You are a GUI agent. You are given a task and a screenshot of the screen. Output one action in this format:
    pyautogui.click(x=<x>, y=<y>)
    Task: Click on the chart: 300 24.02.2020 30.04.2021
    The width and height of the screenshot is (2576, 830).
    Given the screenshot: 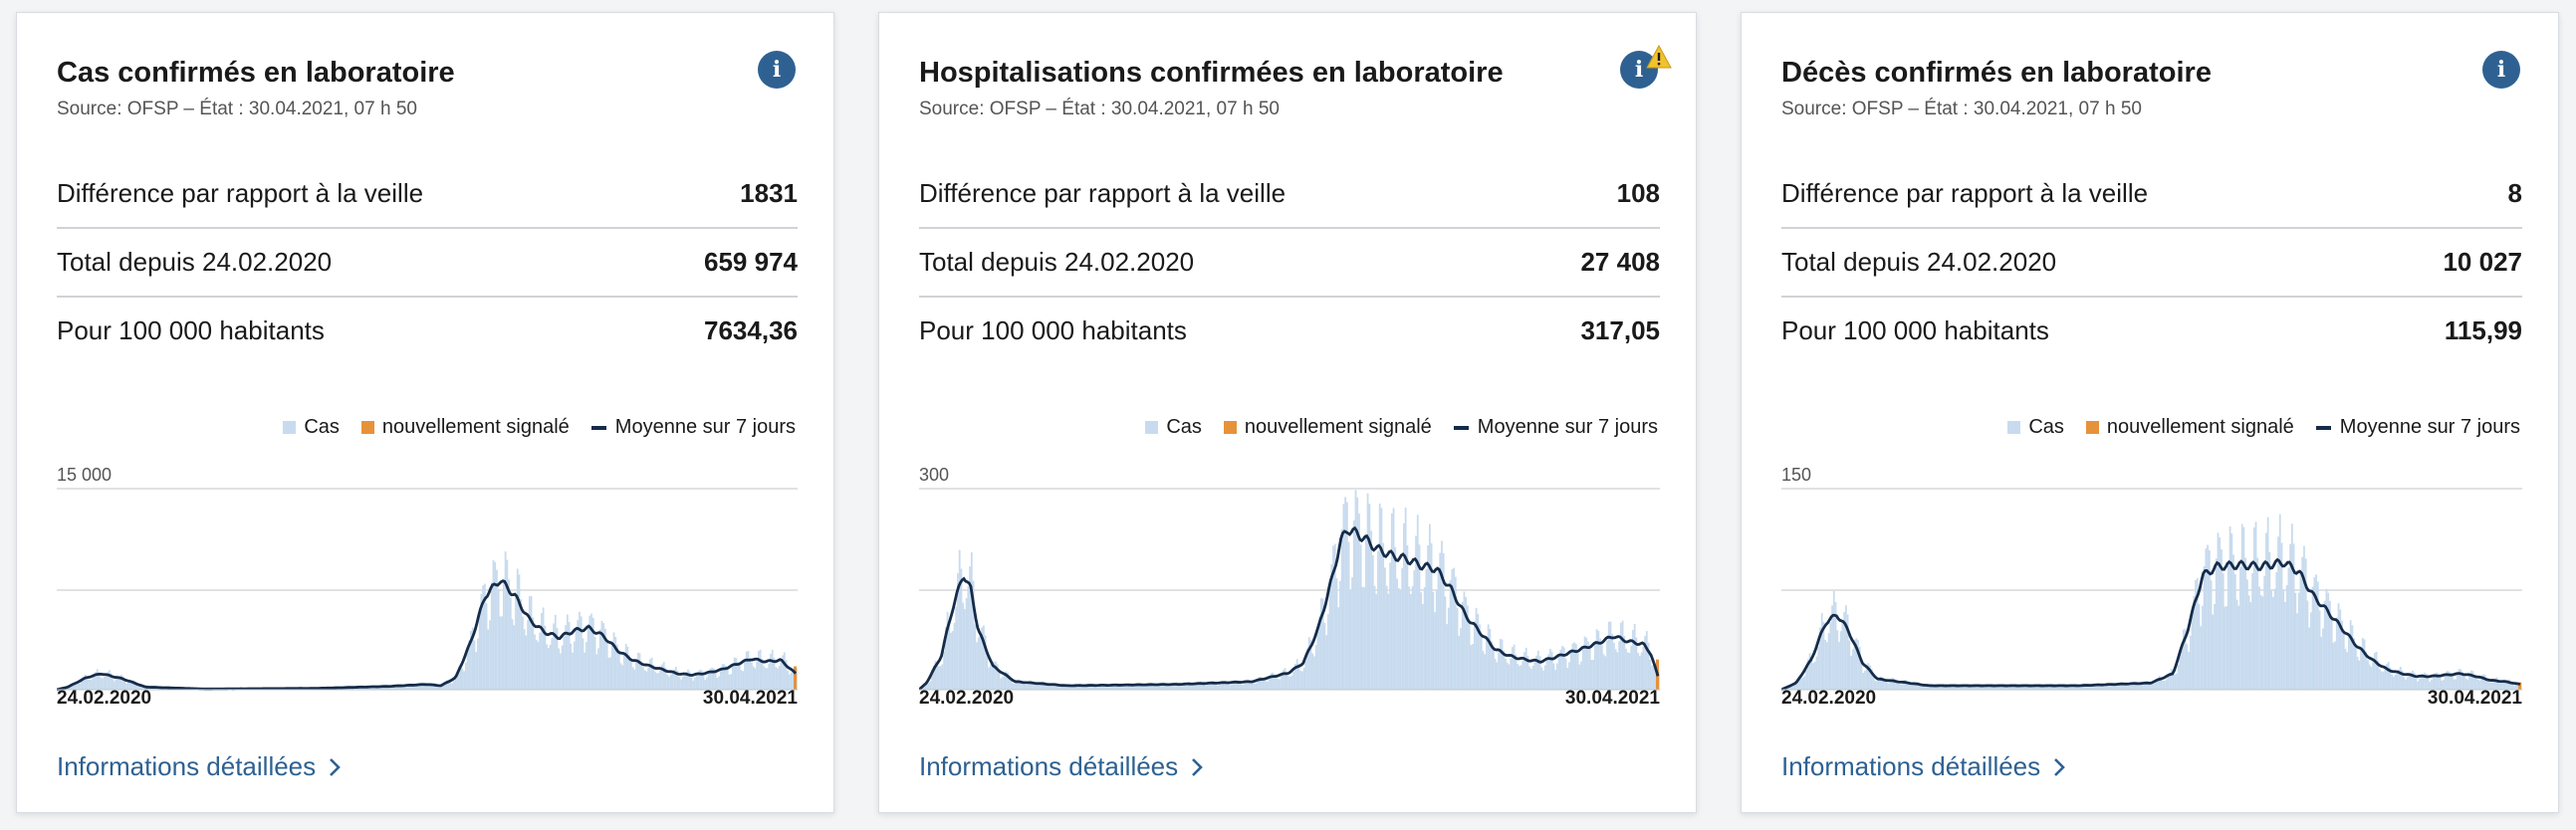 What is the action you would take?
    pyautogui.click(x=1289, y=584)
    